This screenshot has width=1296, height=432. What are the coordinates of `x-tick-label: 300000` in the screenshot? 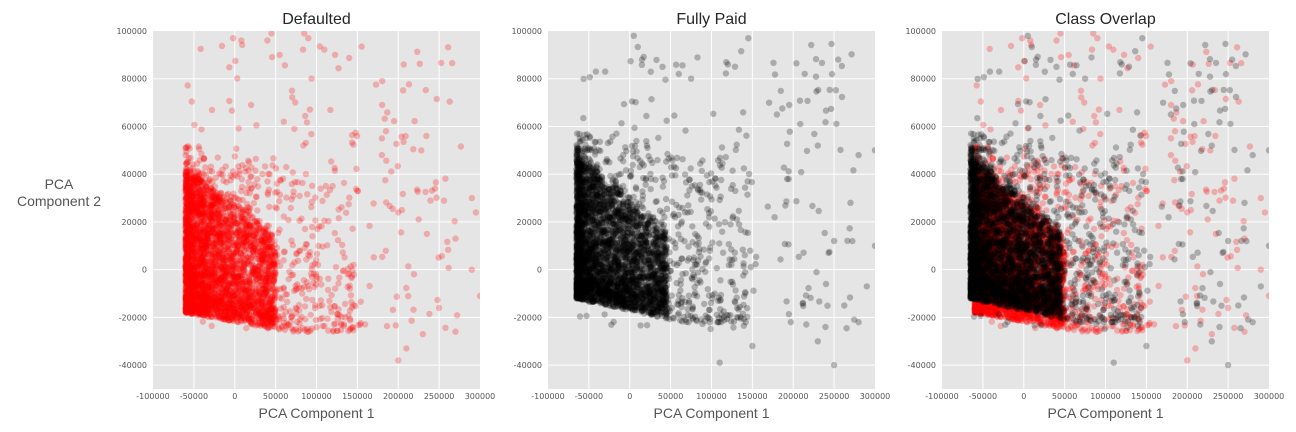 It's located at (480, 396).